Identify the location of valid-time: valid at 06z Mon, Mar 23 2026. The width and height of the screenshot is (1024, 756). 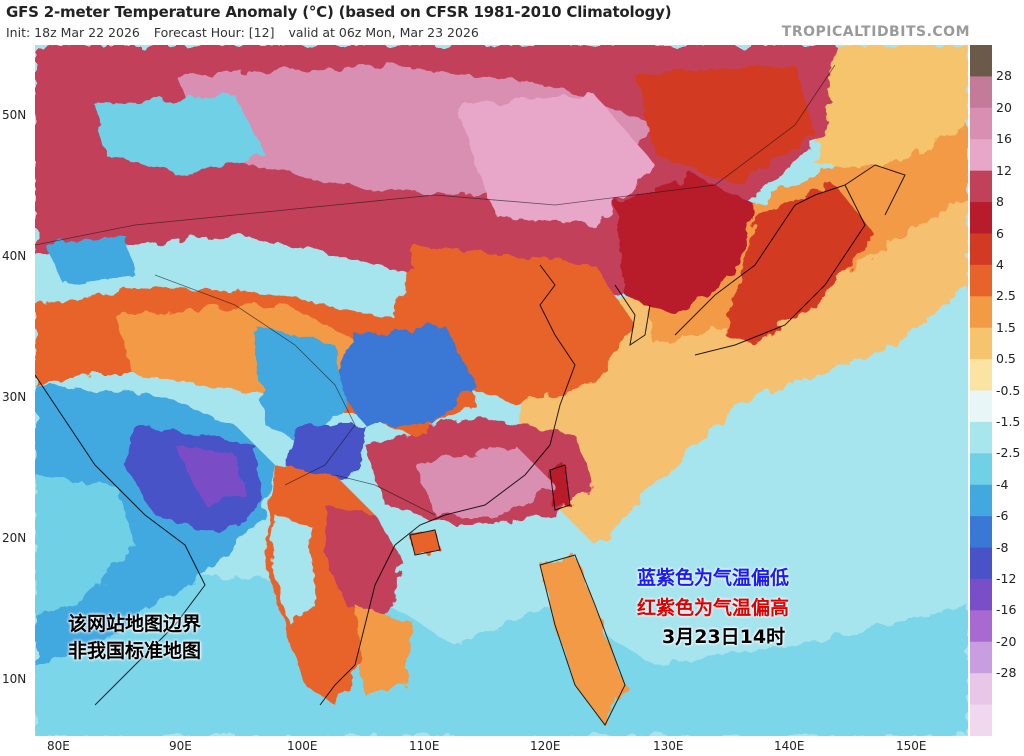
(383, 32).